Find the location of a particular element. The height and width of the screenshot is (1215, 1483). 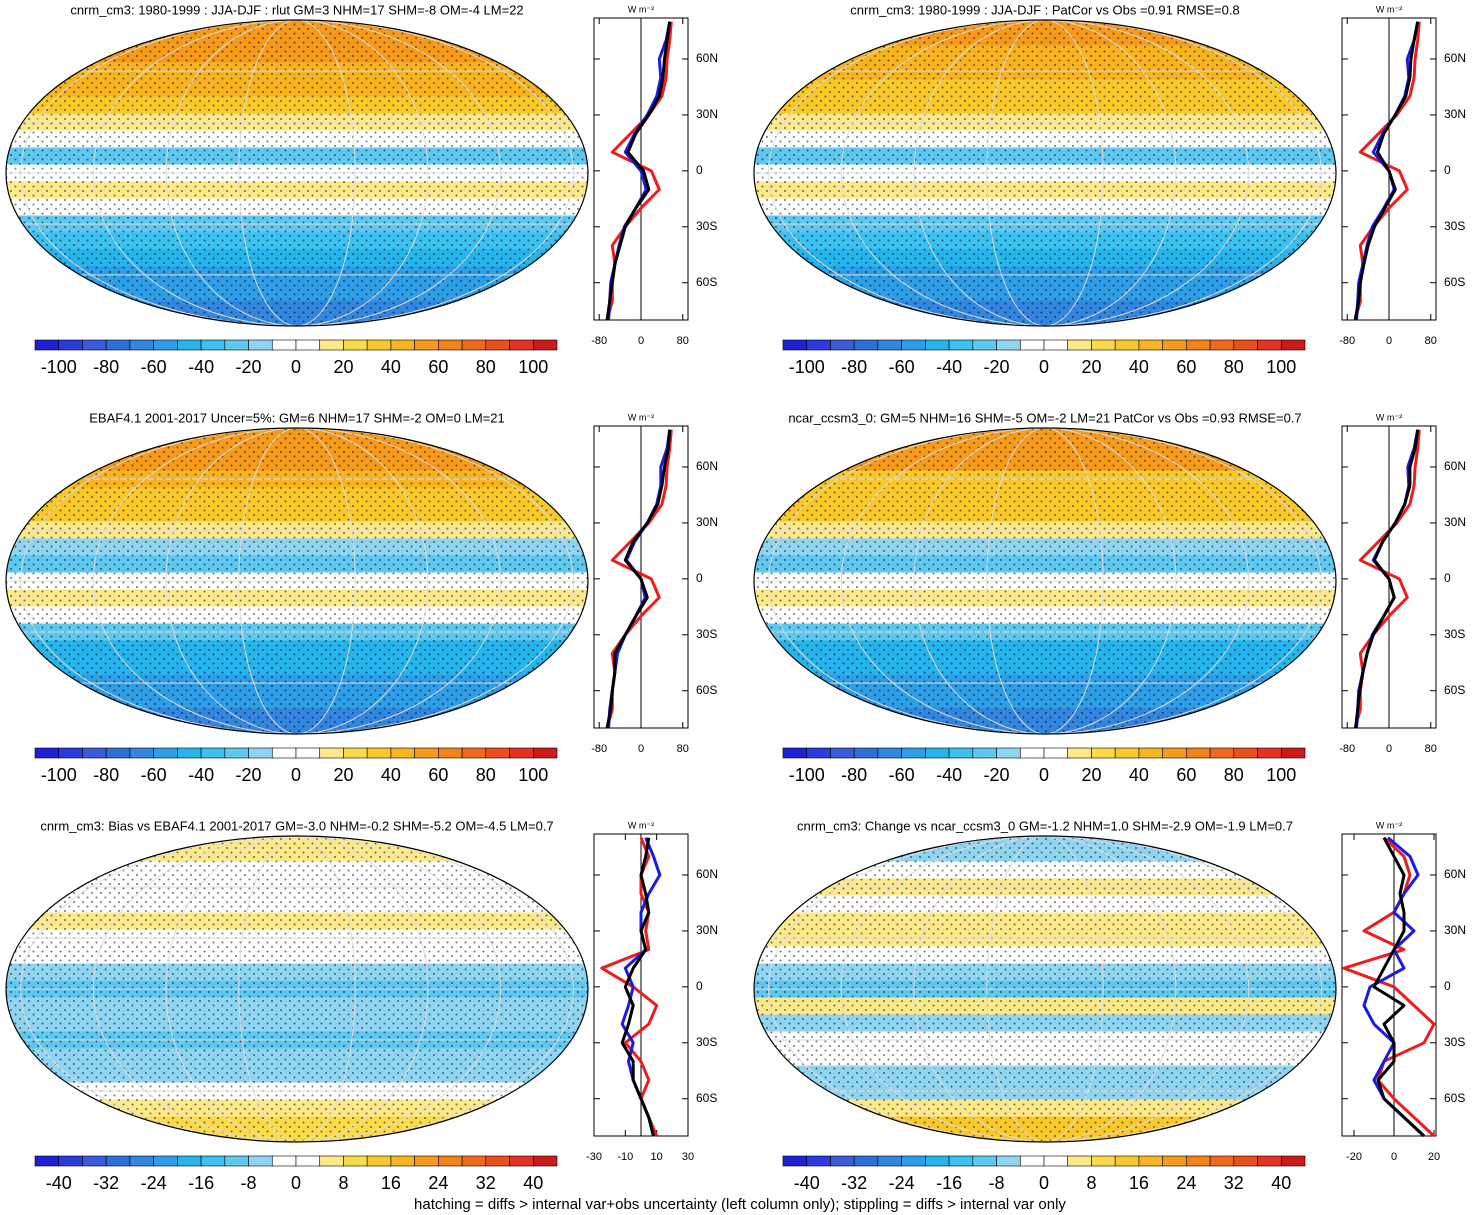

colorbar-label: -80 is located at coordinates (854, 367).